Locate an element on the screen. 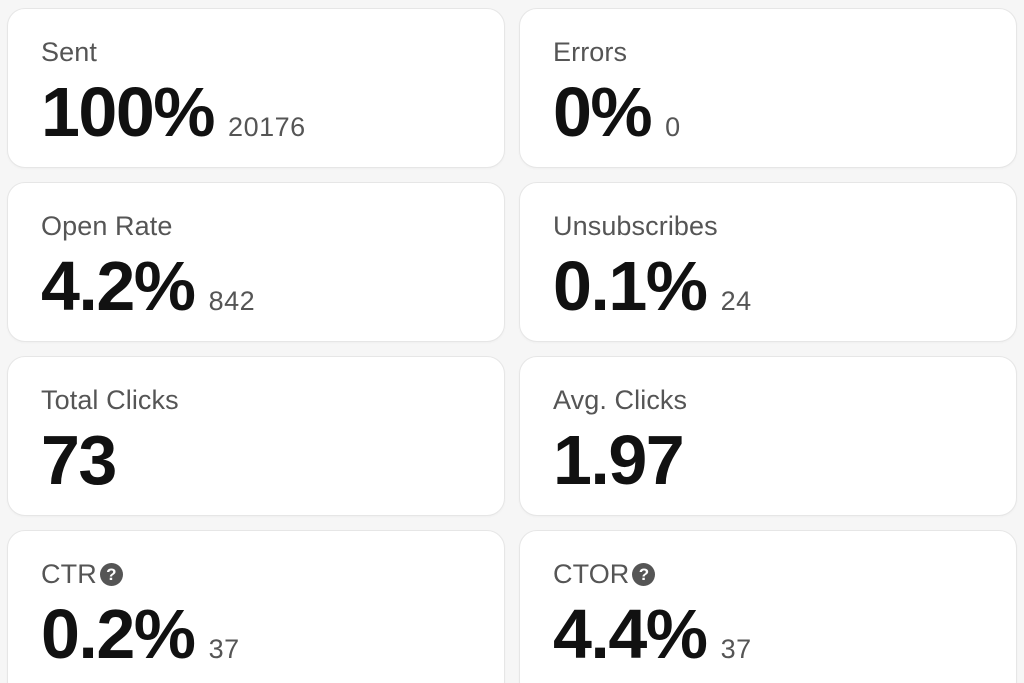 This screenshot has width=1024, height=683. metric-label: Total Clicks is located at coordinates (110, 400).